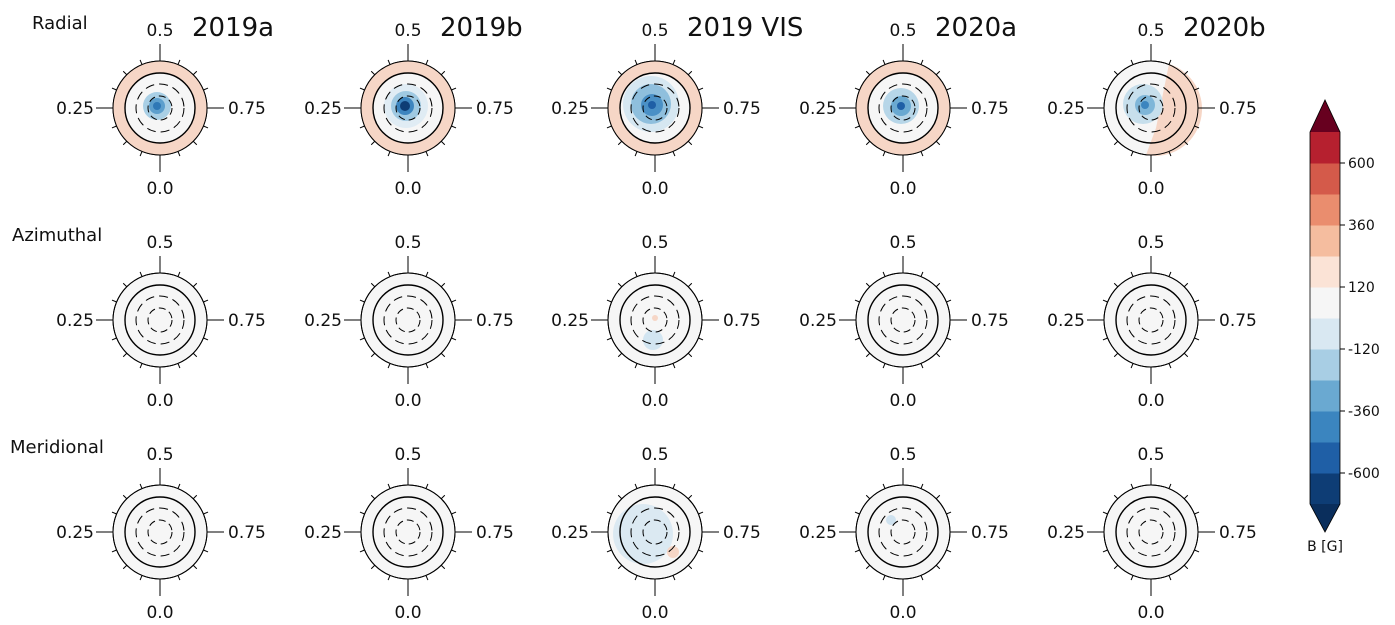  What do you see at coordinates (745, 28) in the screenshot?
I see `column-title: 2019 VIS` at bounding box center [745, 28].